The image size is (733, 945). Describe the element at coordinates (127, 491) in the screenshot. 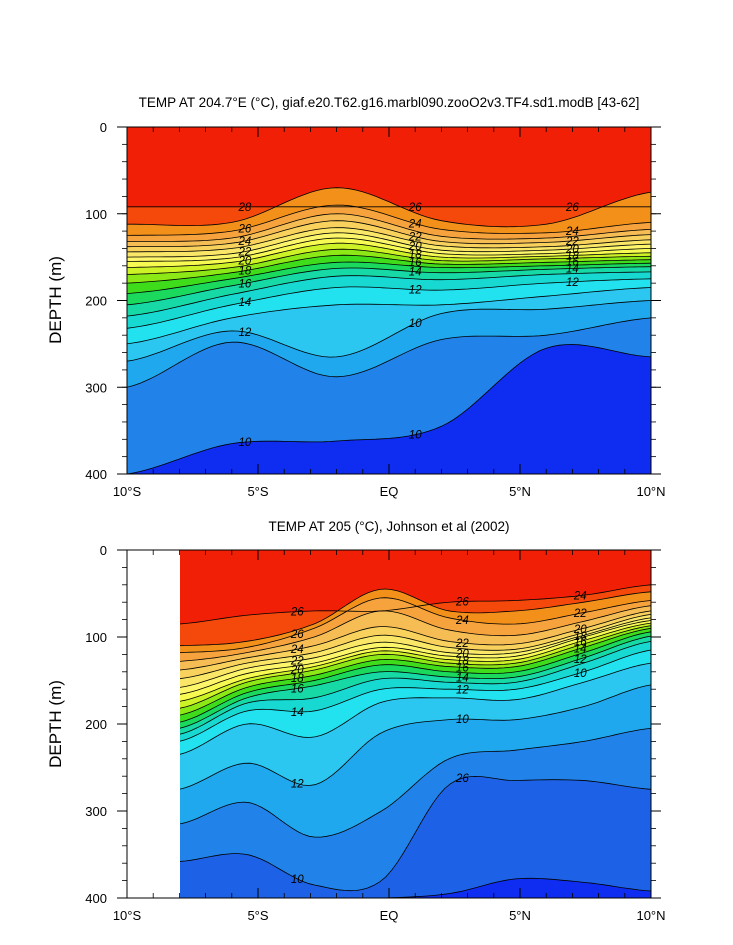

I see `x-tick-label: 10°S` at that location.